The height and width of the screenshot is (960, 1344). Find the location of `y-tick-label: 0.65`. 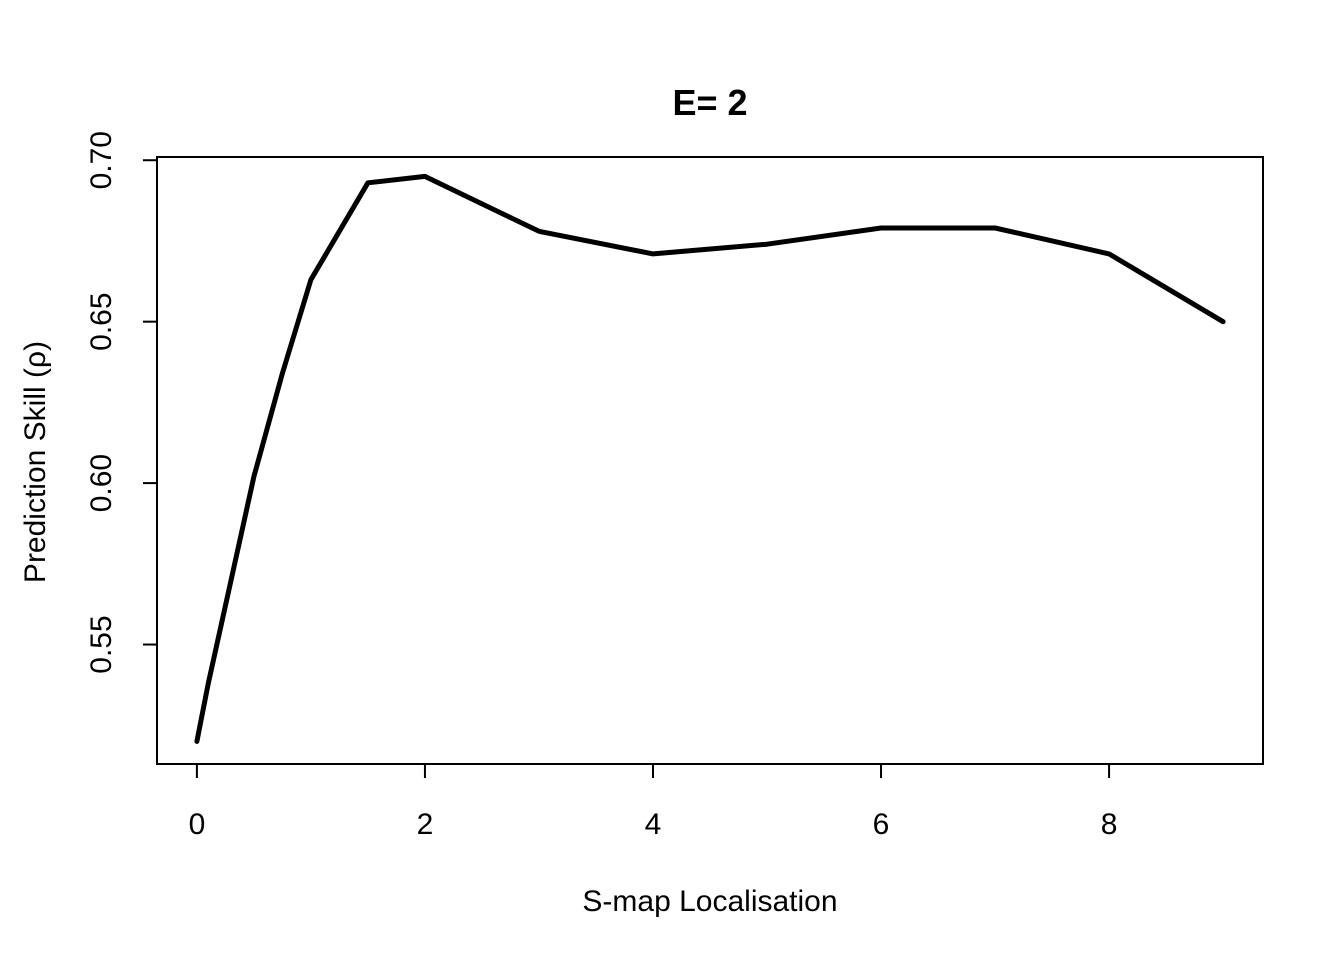

y-tick-label: 0.65 is located at coordinates (101, 321).